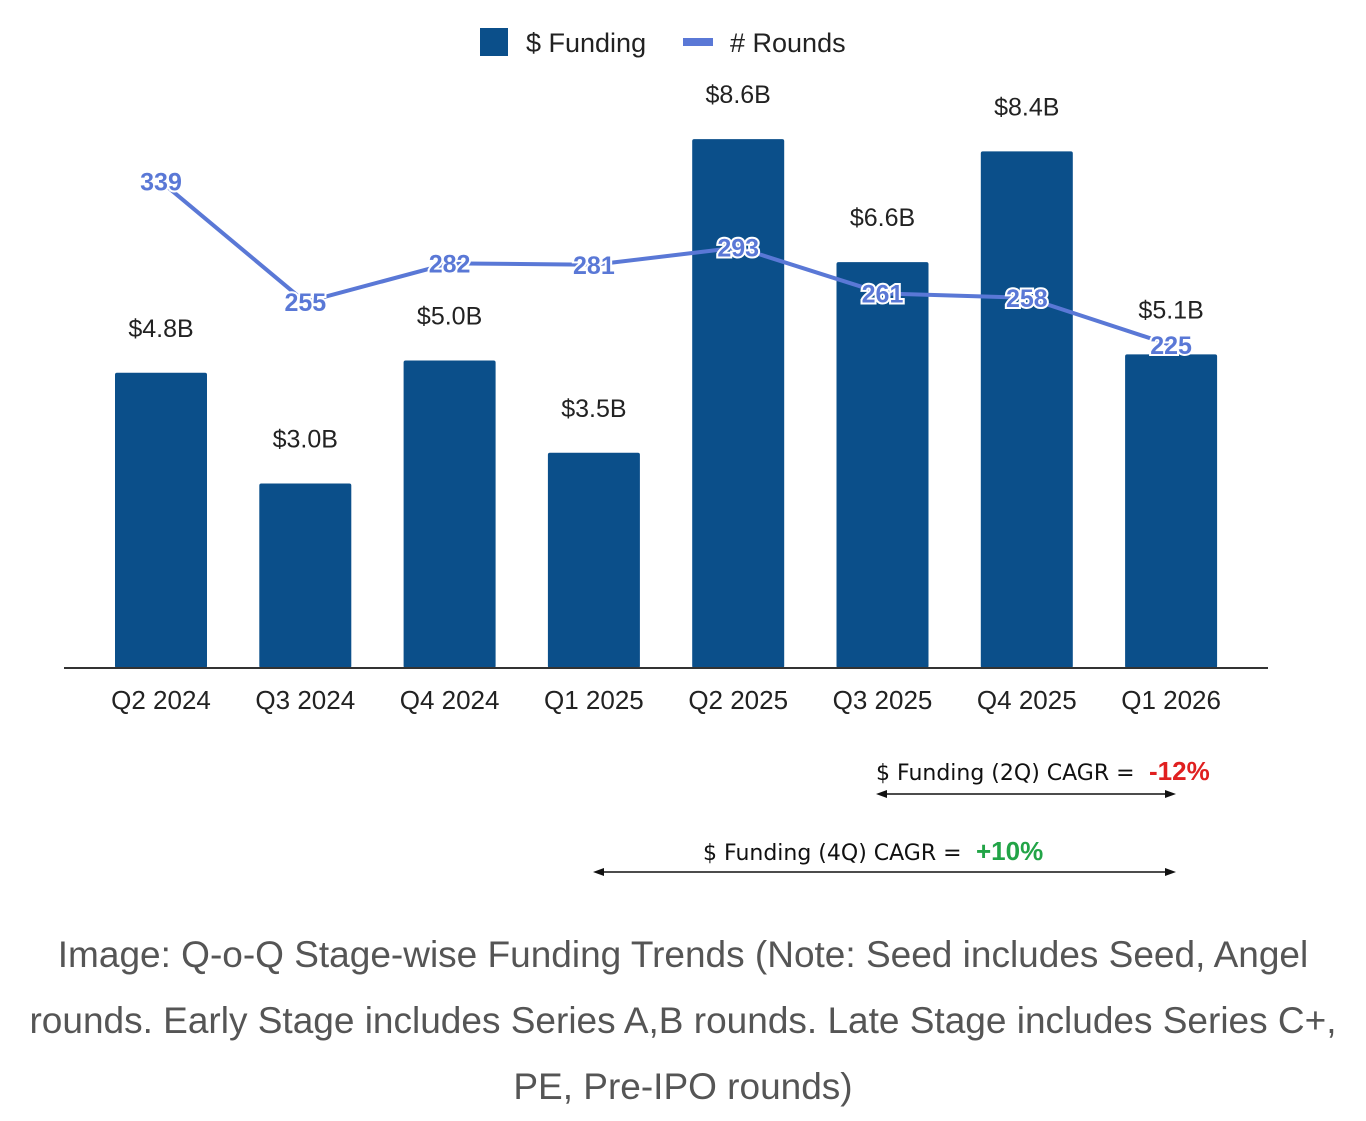  I want to click on category-label: Q4 2024, so click(450, 700).